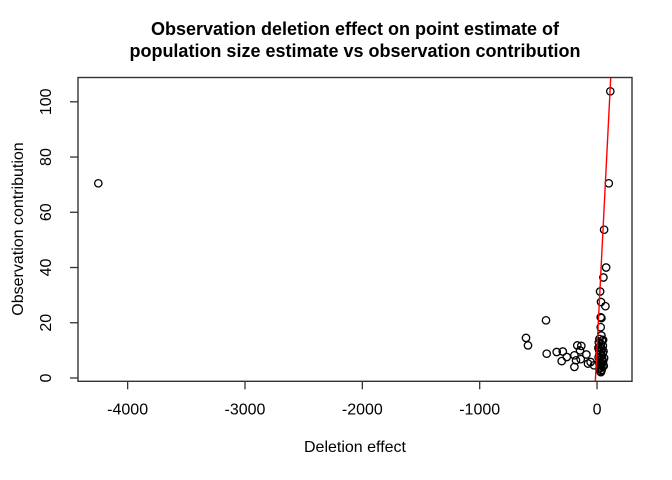 The image size is (672, 480). Describe the element at coordinates (46, 377) in the screenshot. I see `y-tick-label: 0` at that location.